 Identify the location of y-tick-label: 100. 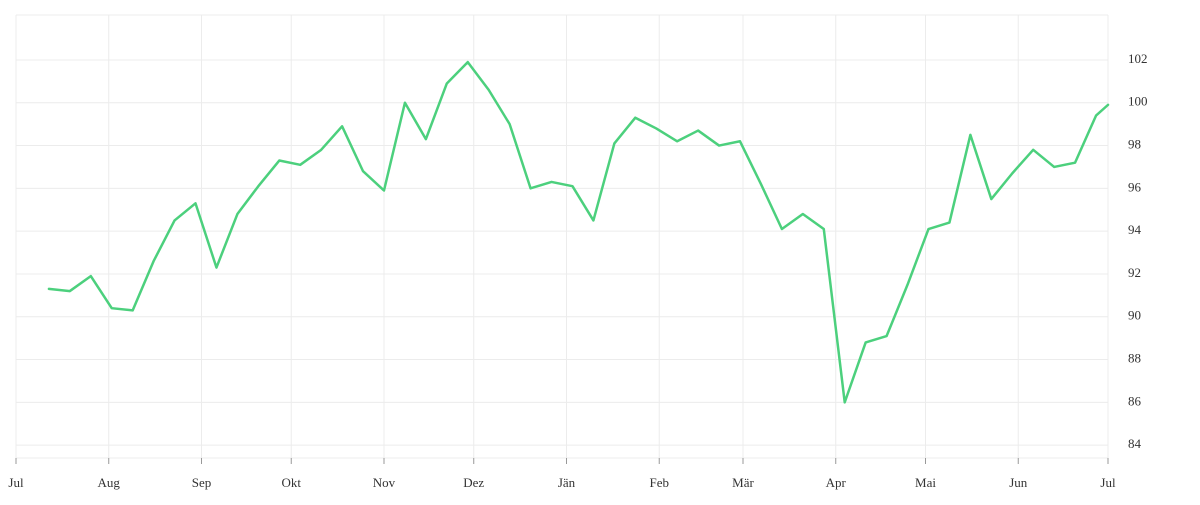
(1138, 101).